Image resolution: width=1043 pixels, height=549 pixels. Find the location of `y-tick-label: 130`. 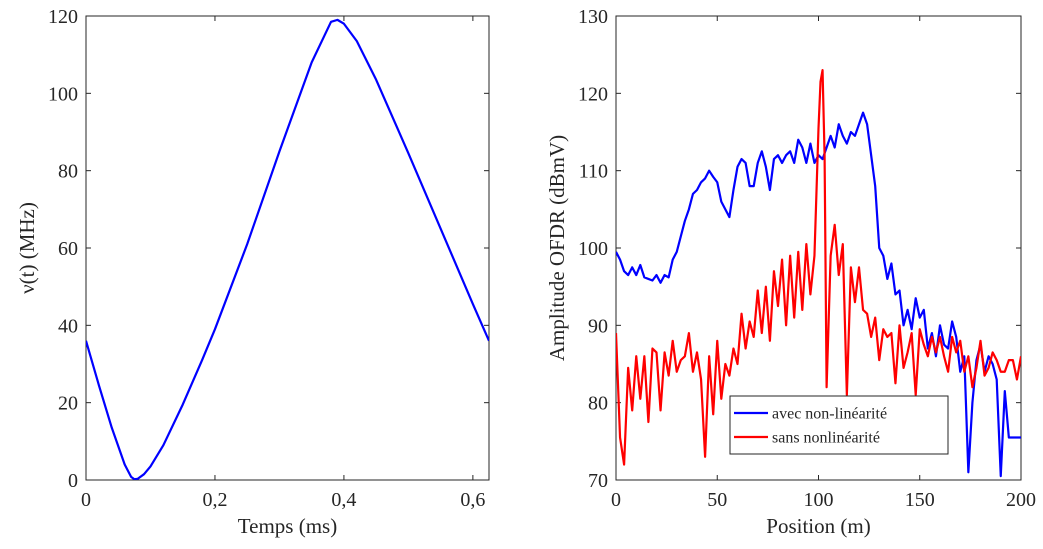

y-tick-label: 130 is located at coordinates (593, 17).